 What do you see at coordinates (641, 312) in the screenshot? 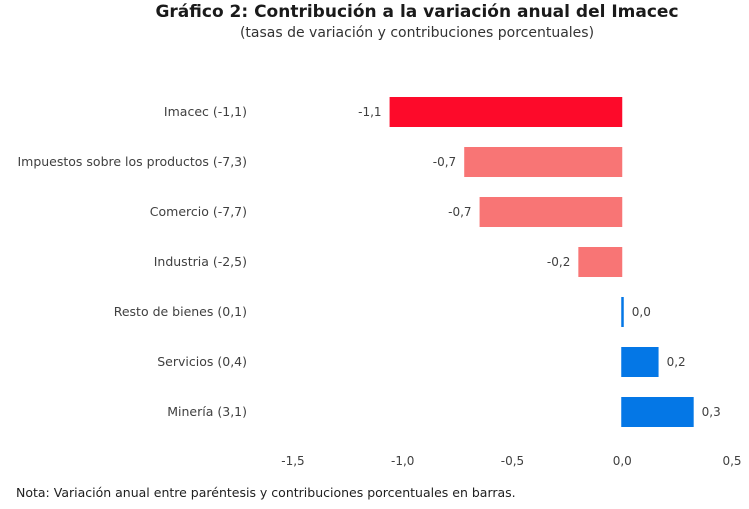
I see `data-label: 0,0` at bounding box center [641, 312].